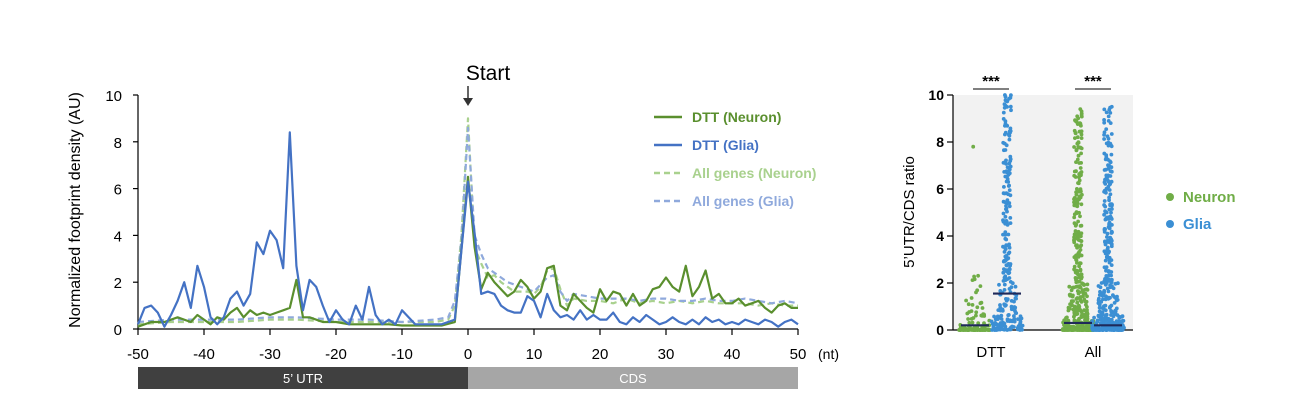  What do you see at coordinates (1197, 224) in the screenshot?
I see `legend-label: Glia` at bounding box center [1197, 224].